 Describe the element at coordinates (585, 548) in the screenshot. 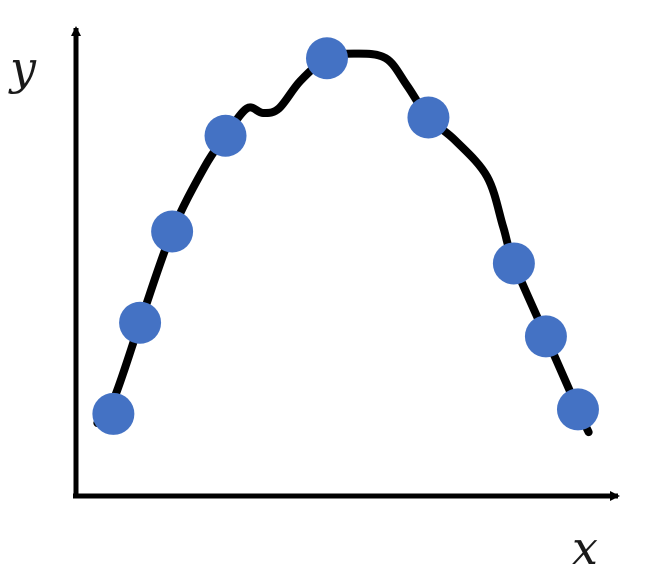

I see `x-axis-label: x` at that location.